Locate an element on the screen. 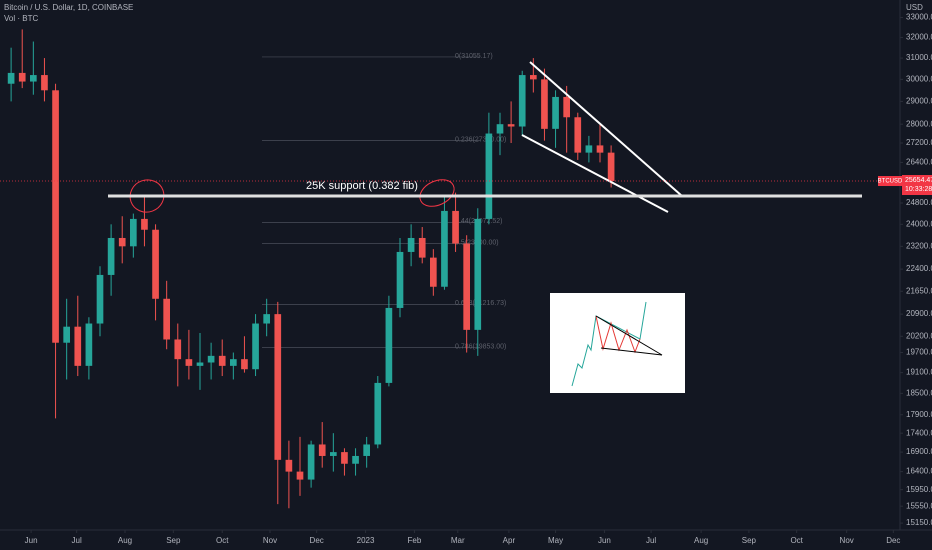  y-tick-label: 29000.00 is located at coordinates (919, 101).